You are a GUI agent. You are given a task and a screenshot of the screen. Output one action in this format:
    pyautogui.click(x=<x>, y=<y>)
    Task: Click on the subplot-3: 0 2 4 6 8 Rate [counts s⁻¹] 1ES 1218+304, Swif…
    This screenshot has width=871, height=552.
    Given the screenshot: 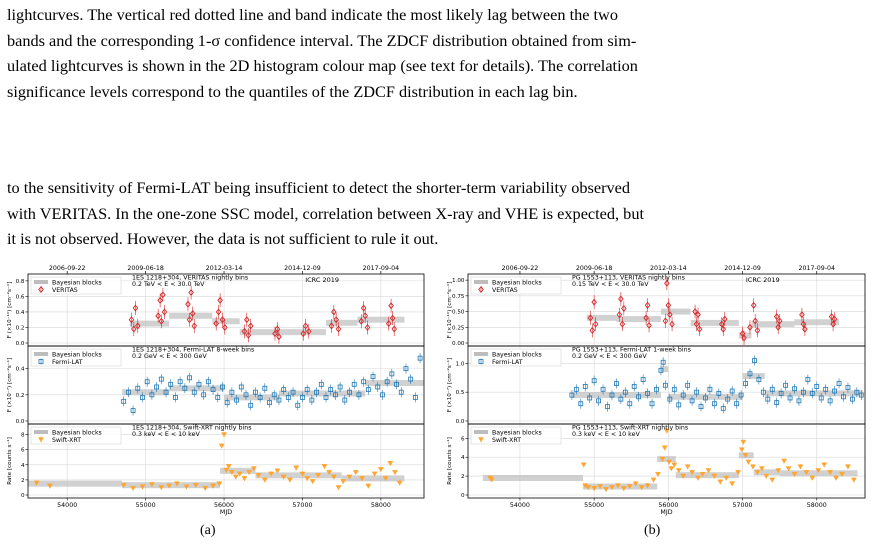 What is the action you would take?
    pyautogui.click(x=215, y=461)
    